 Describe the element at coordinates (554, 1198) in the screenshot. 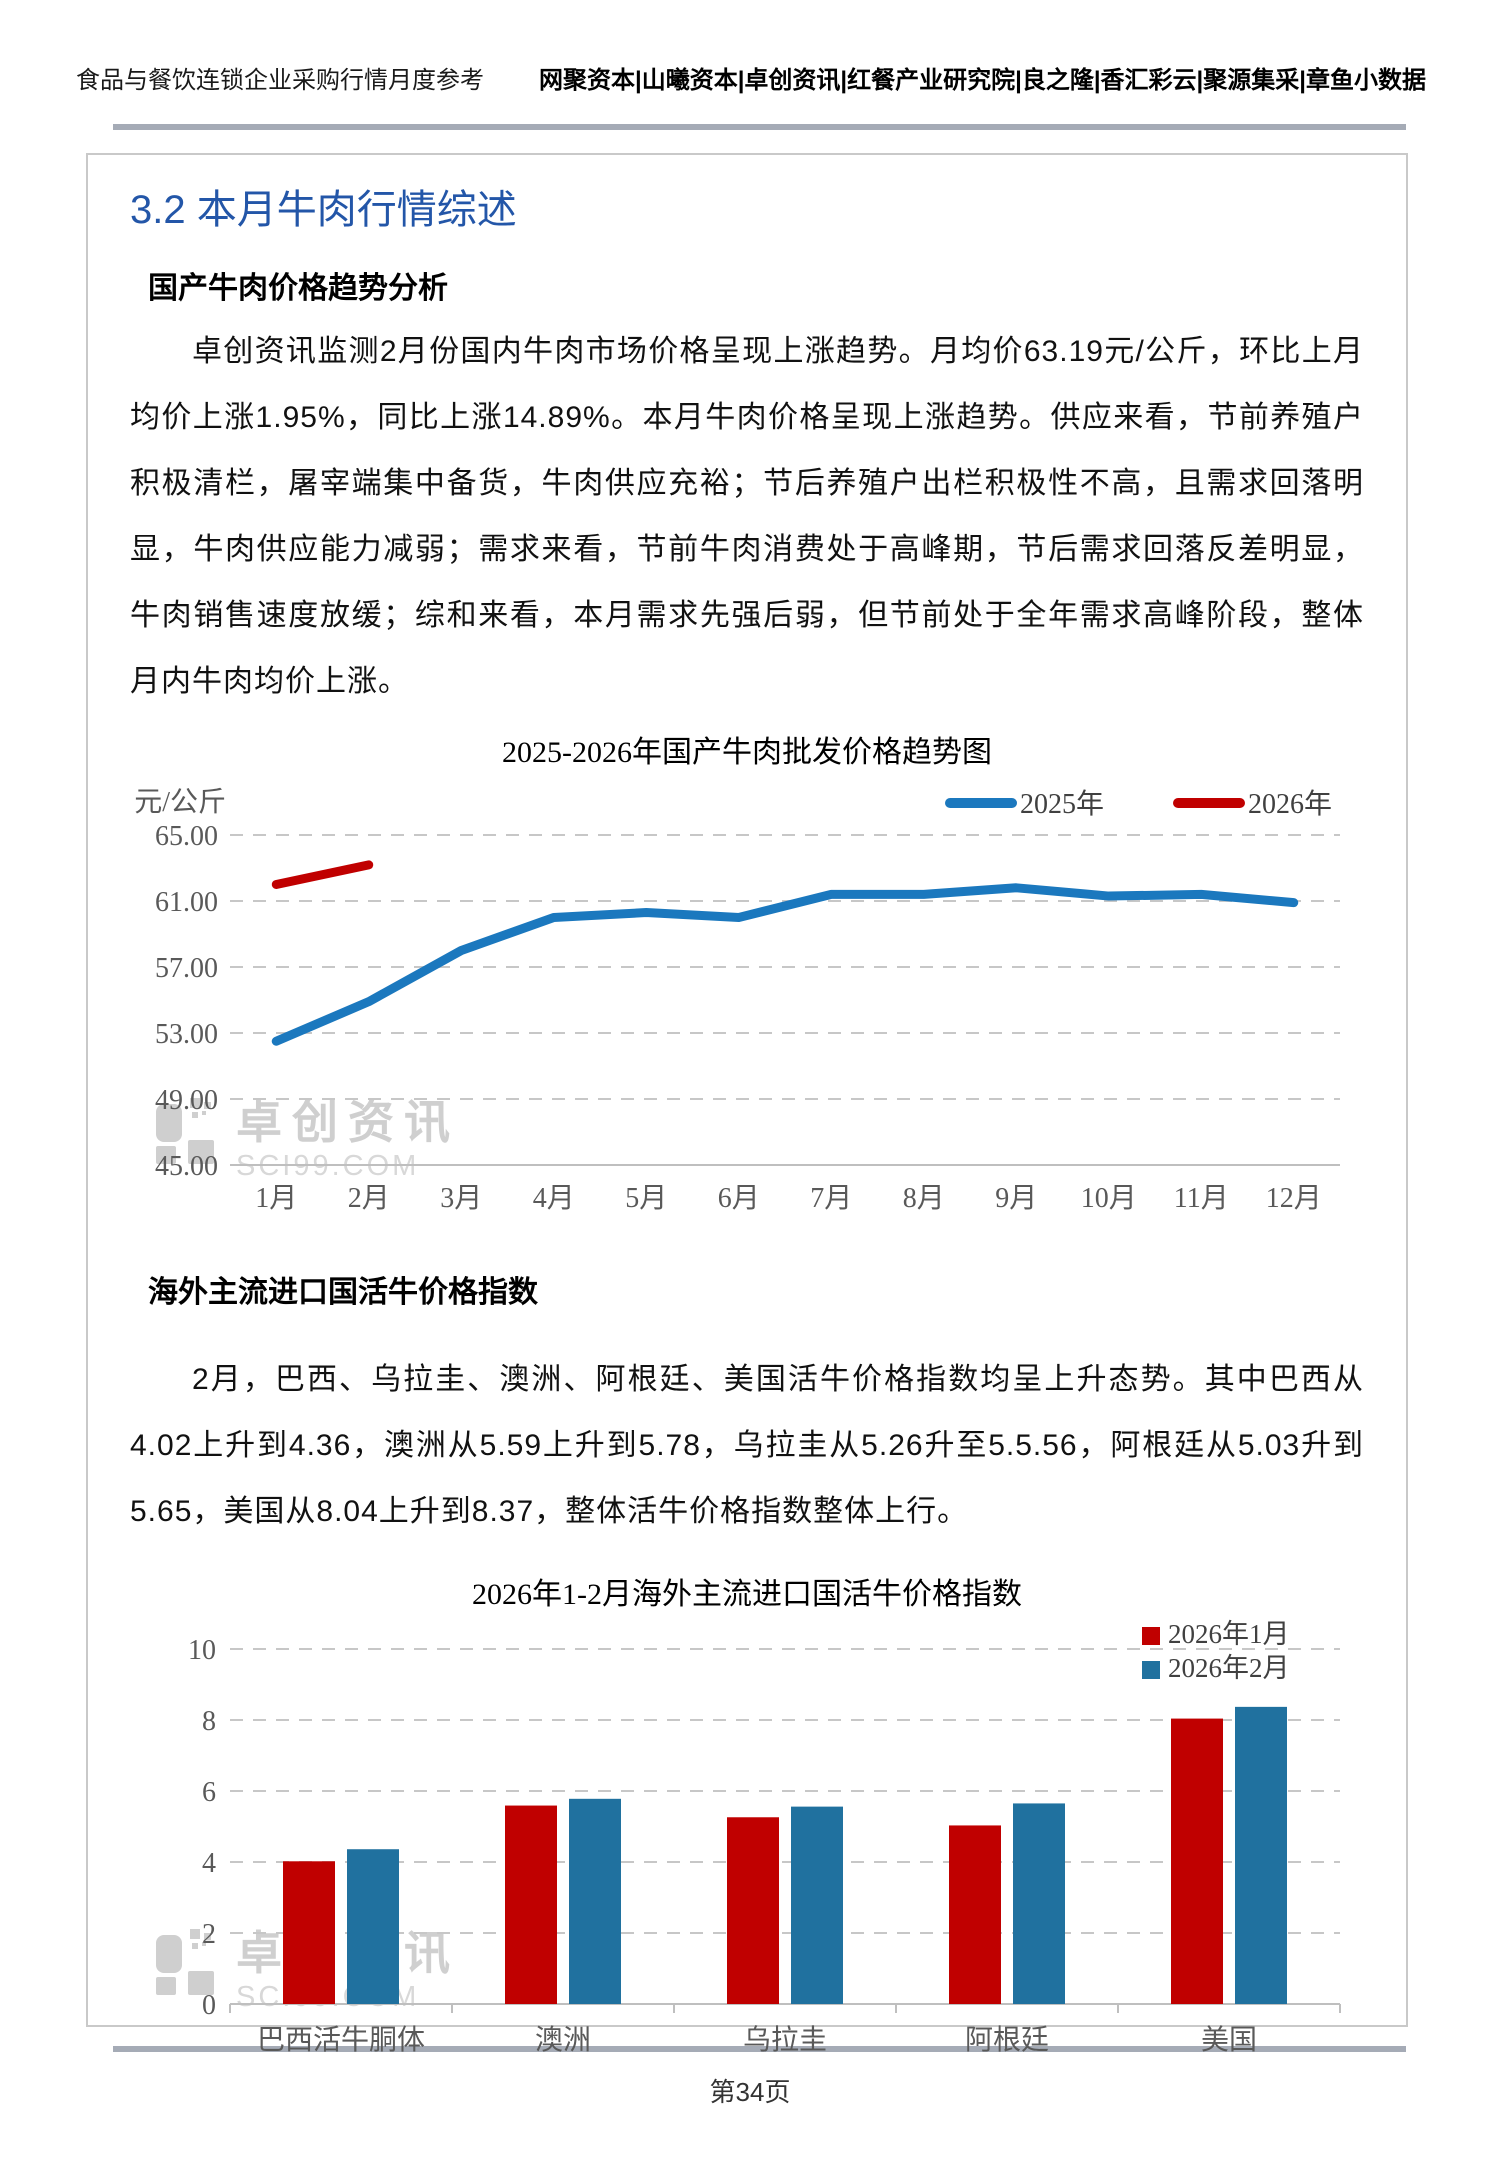

I see `x-tick-label: 4月` at that location.